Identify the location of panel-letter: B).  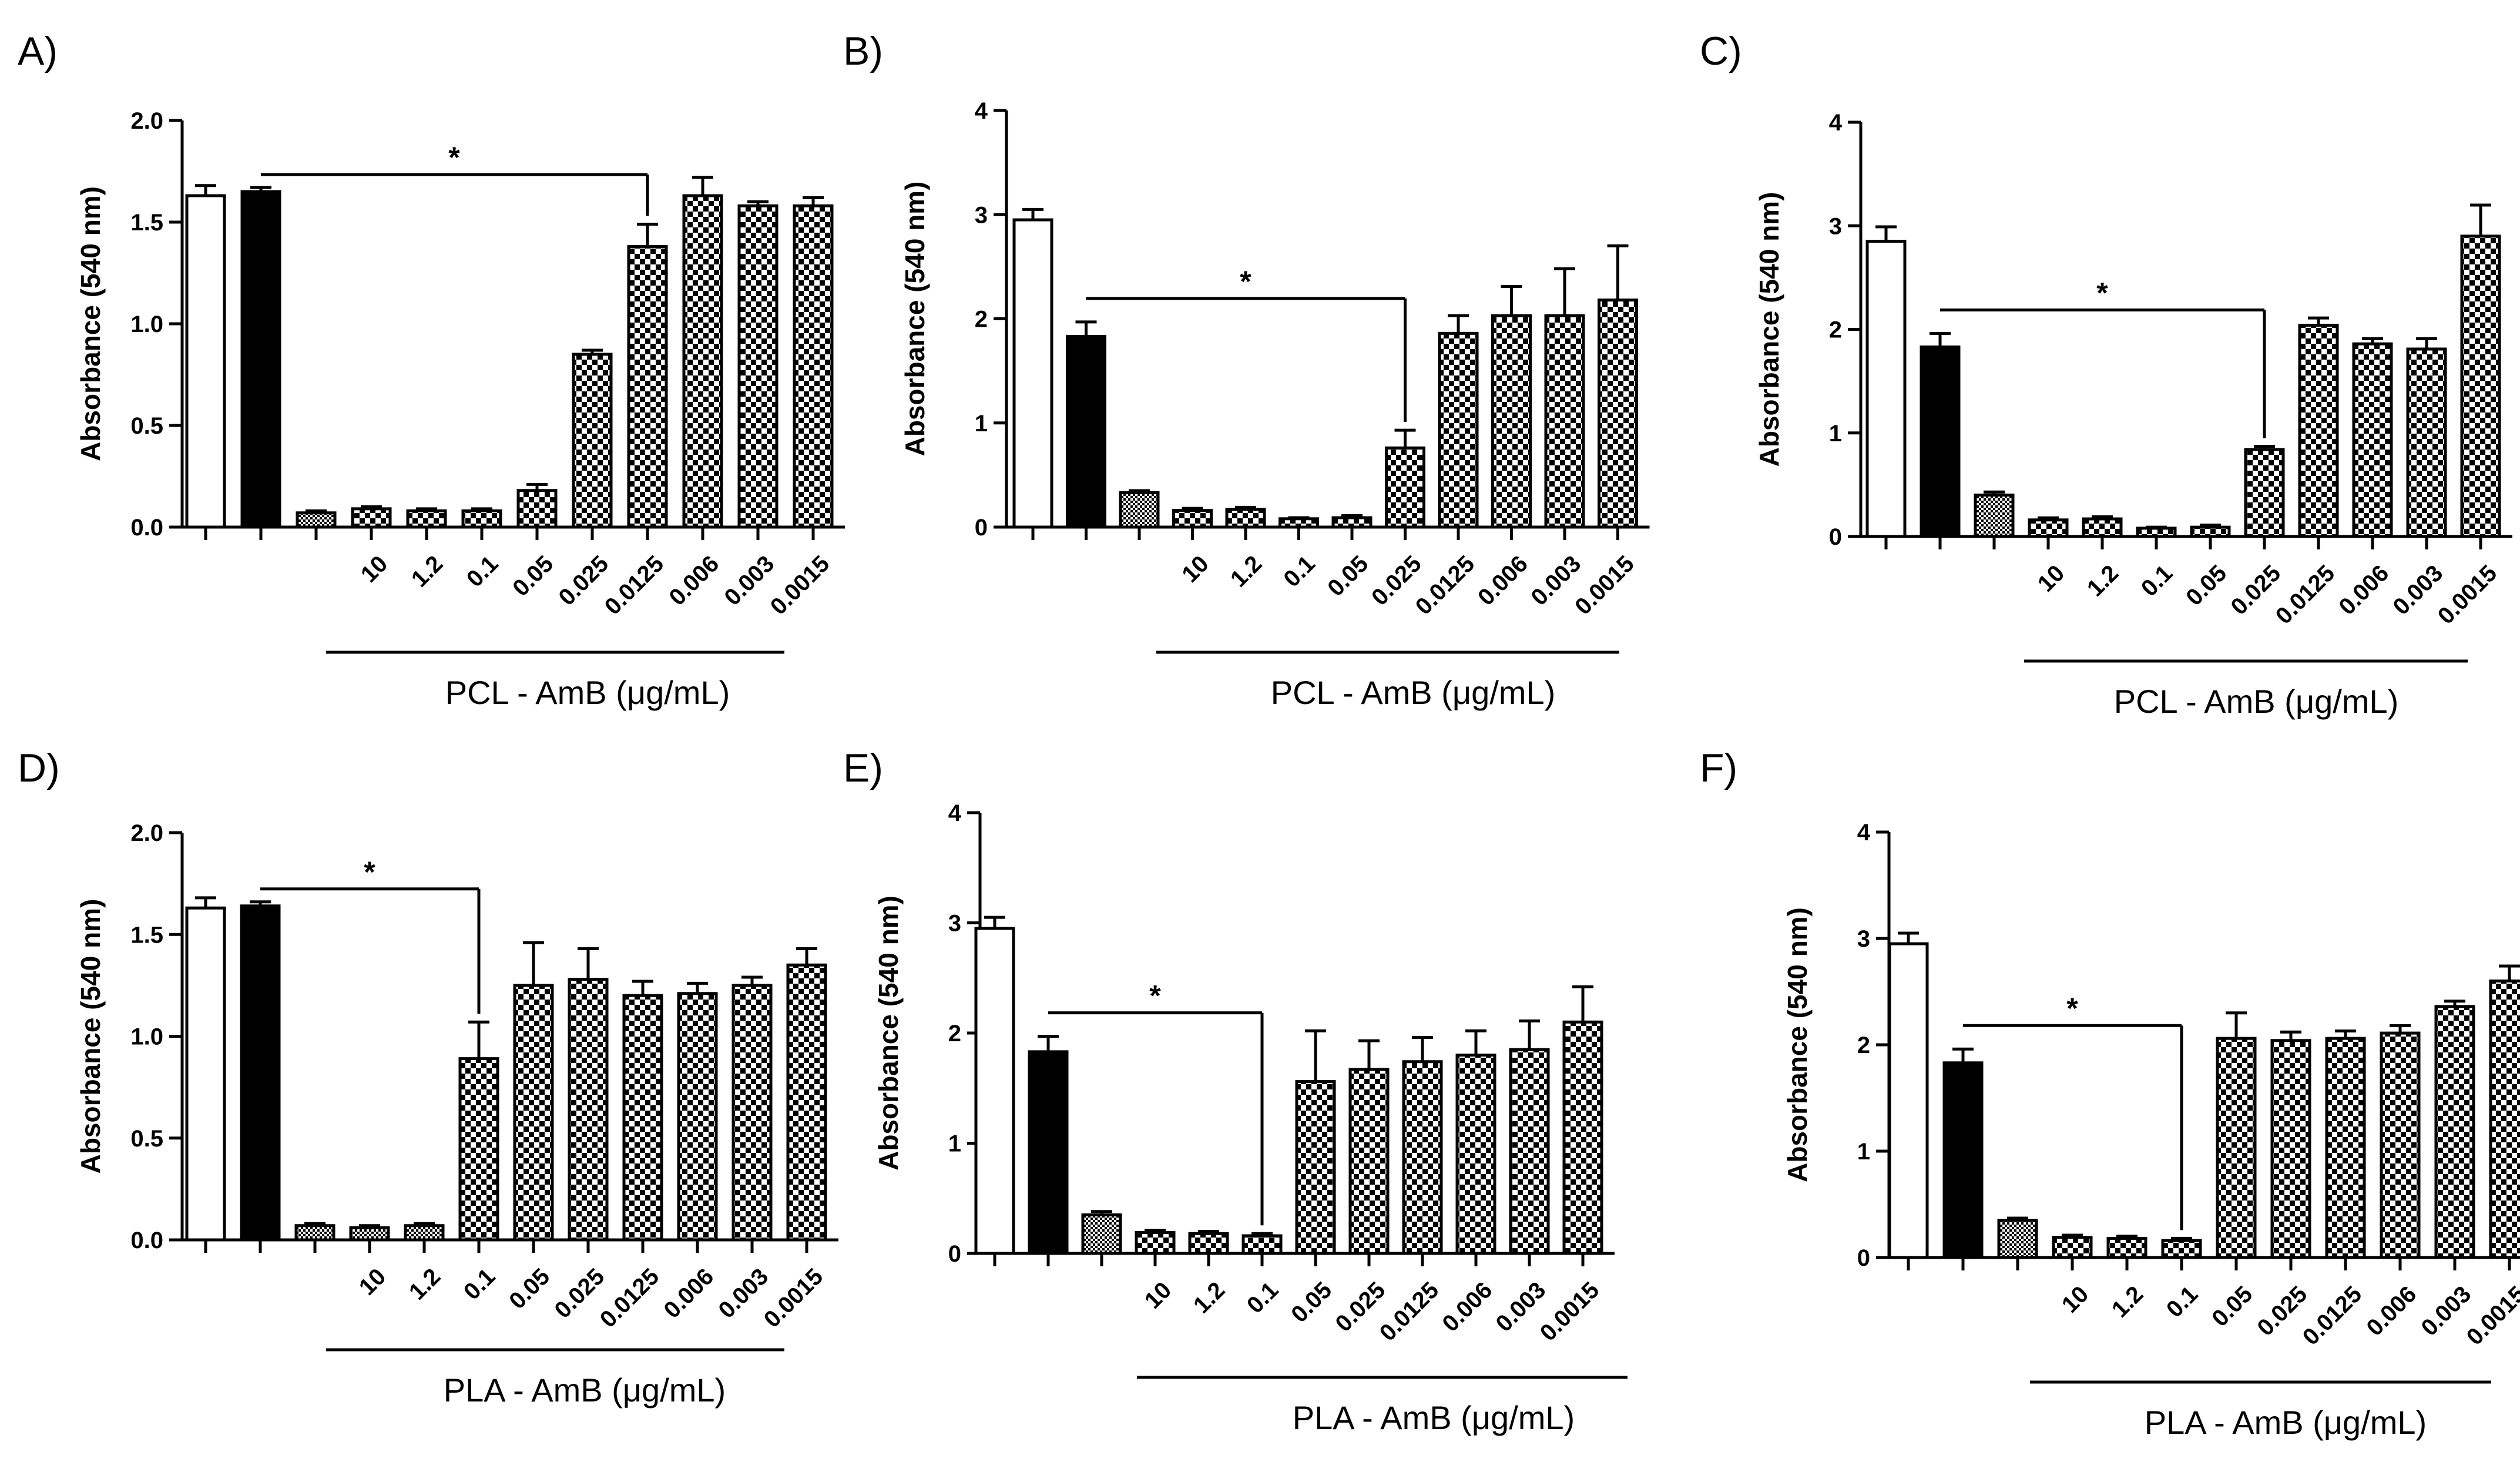
(863, 51).